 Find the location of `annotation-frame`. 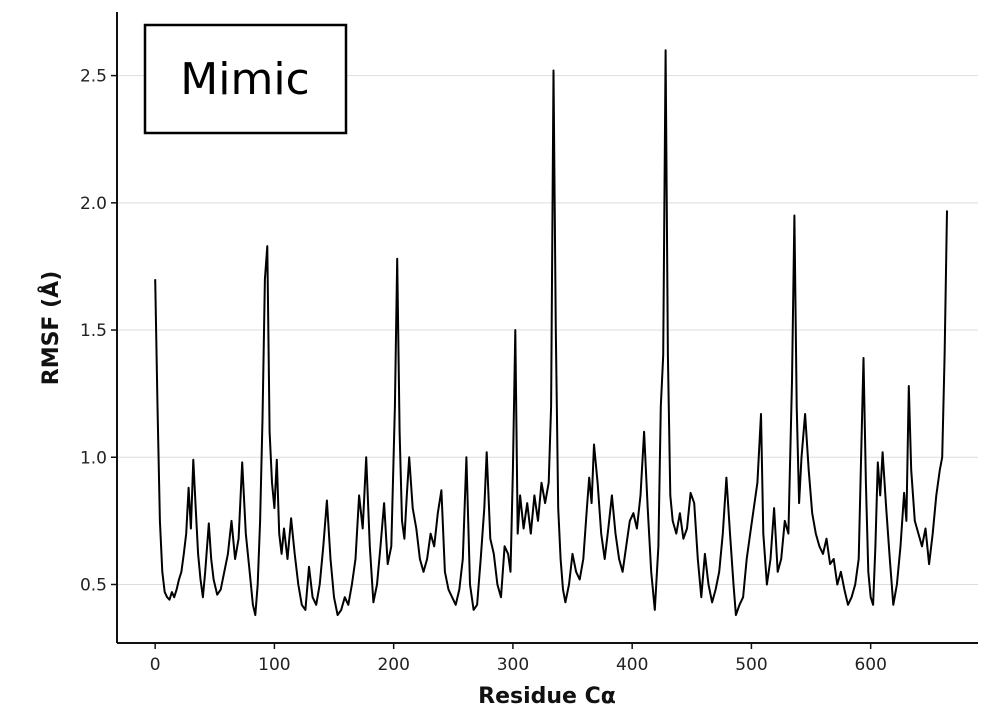

annotation-frame is located at coordinates (245, 79).